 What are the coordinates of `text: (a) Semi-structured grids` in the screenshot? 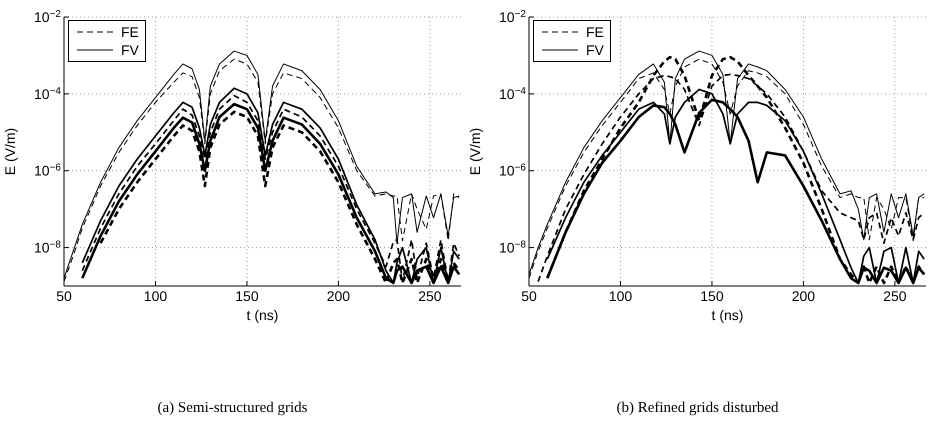 It's located at (232, 408).